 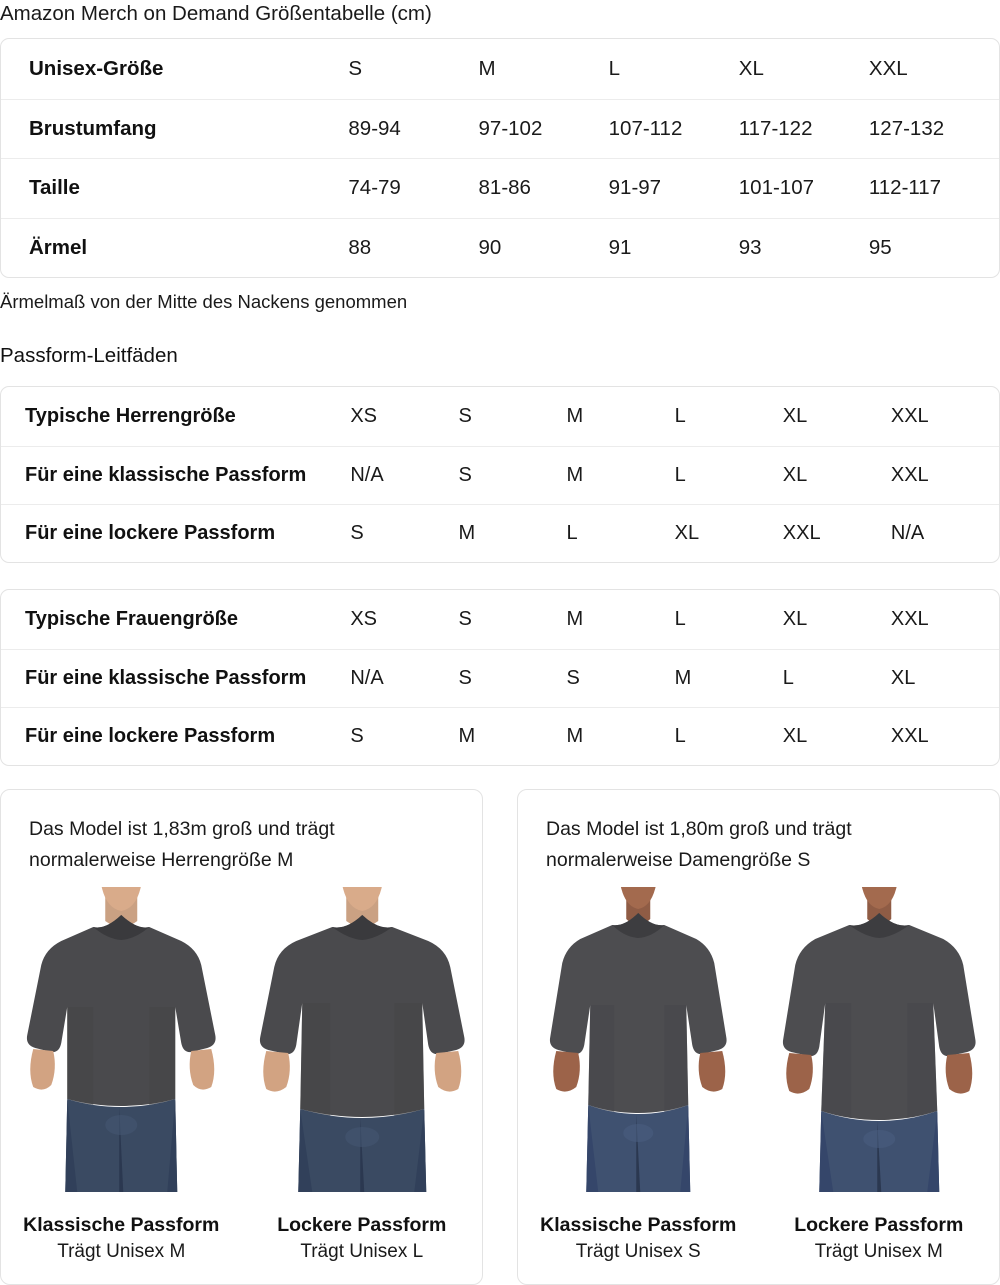 What do you see at coordinates (510, 128) in the screenshot?
I see `cell: 97-102` at bounding box center [510, 128].